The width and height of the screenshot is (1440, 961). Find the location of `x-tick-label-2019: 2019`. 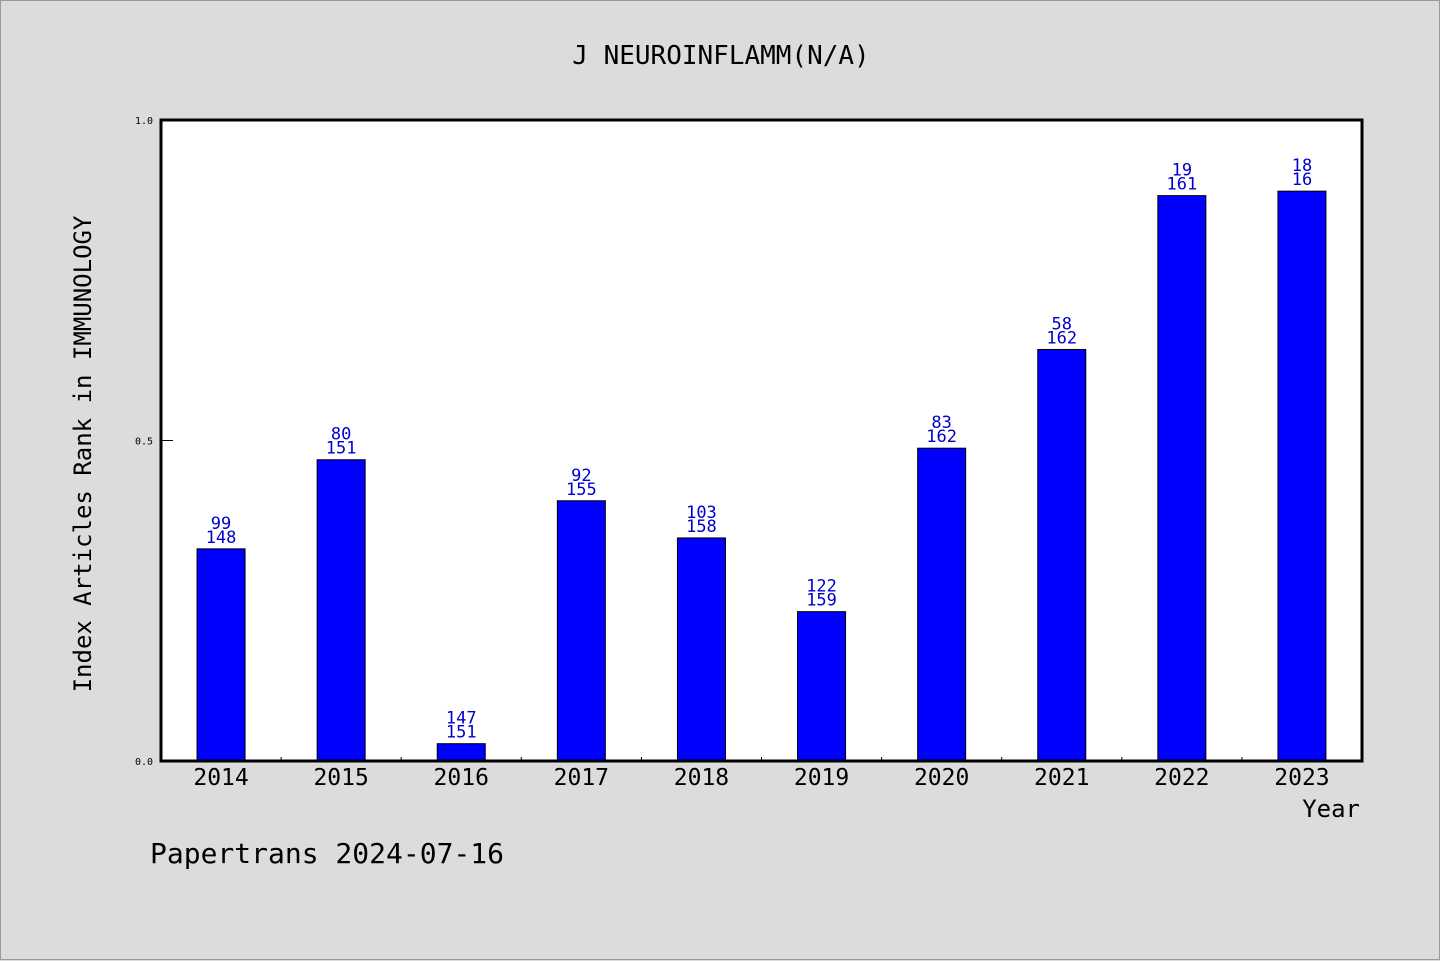

x-tick-label-2019: 2019 is located at coordinates (821, 778).